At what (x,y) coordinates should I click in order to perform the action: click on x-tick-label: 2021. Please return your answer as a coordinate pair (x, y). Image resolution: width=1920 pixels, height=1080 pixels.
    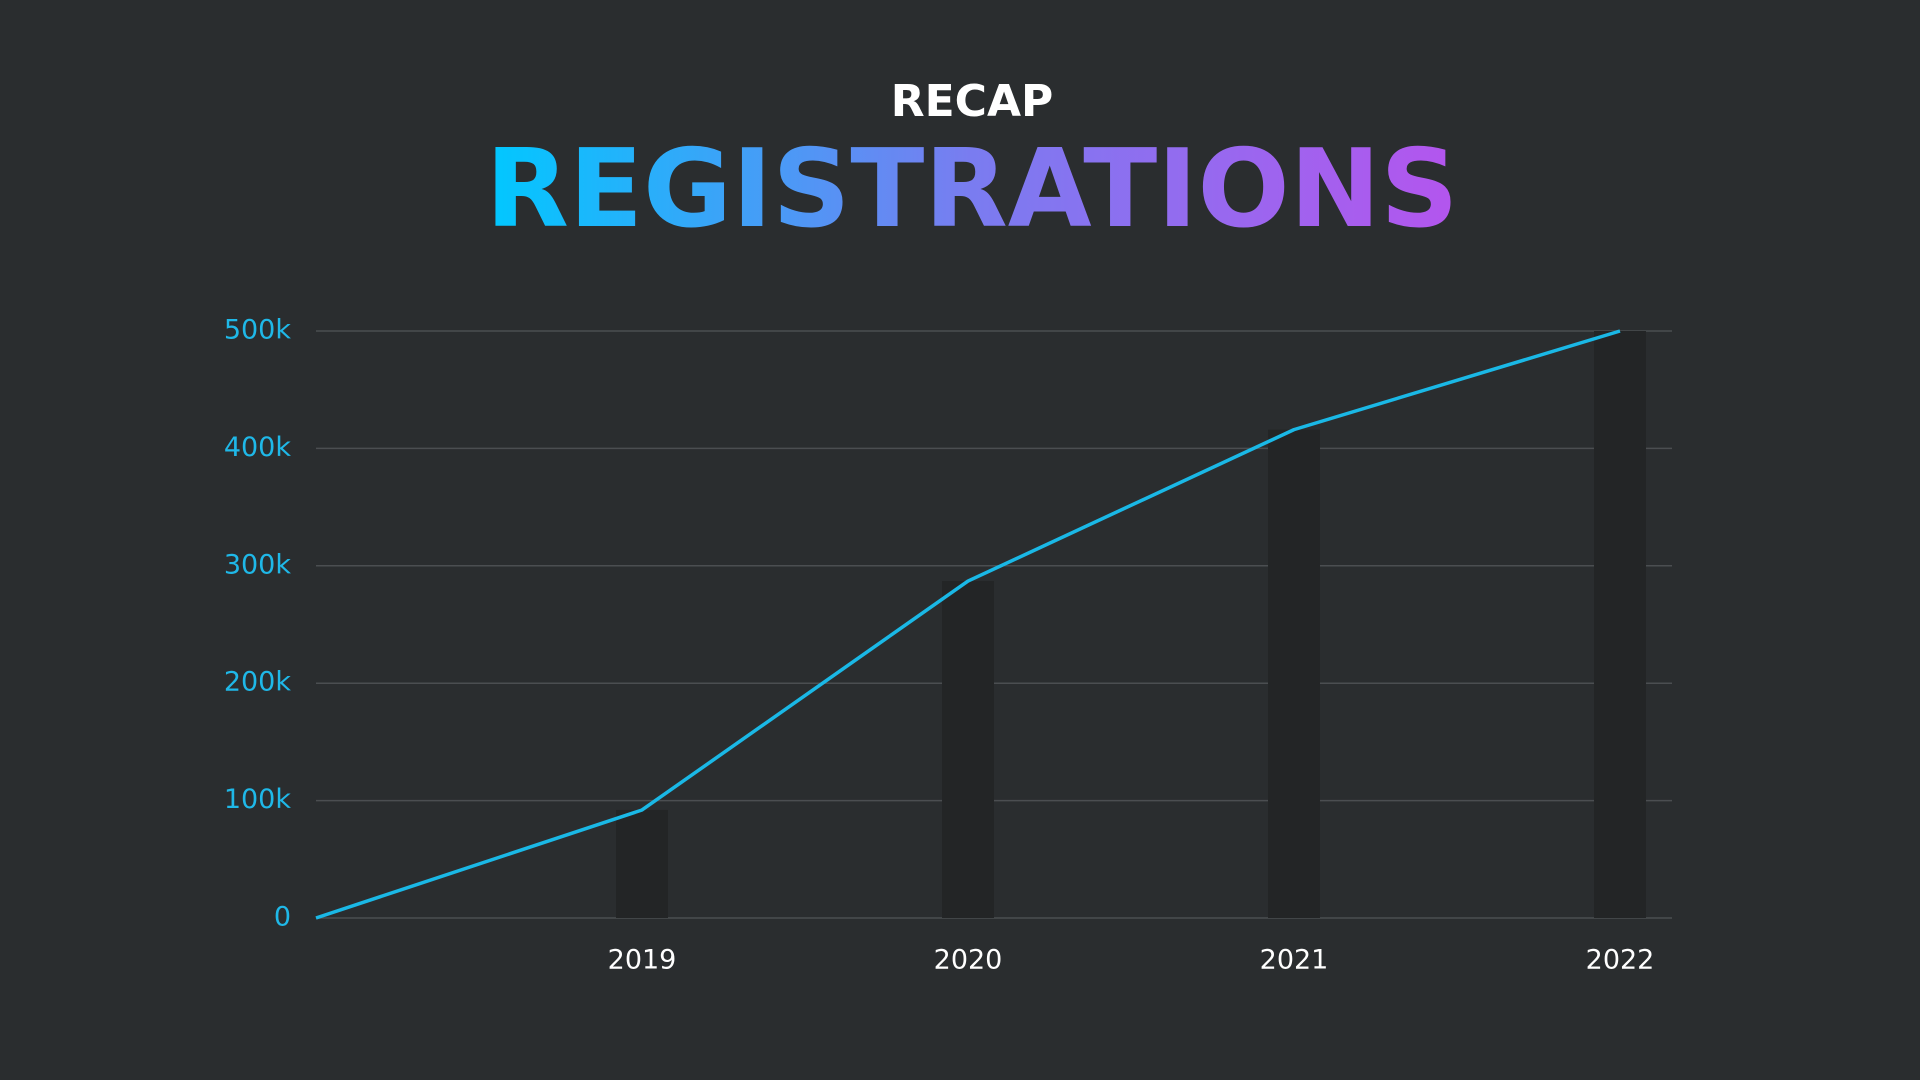
    Looking at the image, I should click on (1294, 960).